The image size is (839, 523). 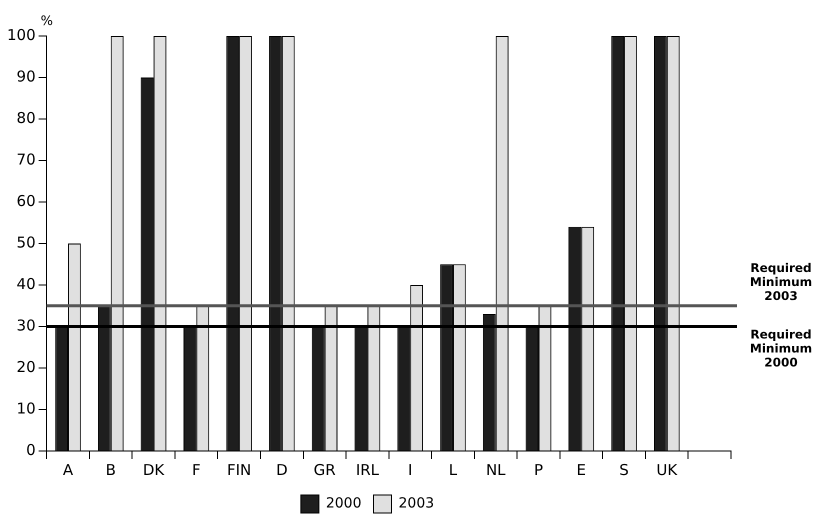 I want to click on y-tick-label: 20, so click(x=26, y=367).